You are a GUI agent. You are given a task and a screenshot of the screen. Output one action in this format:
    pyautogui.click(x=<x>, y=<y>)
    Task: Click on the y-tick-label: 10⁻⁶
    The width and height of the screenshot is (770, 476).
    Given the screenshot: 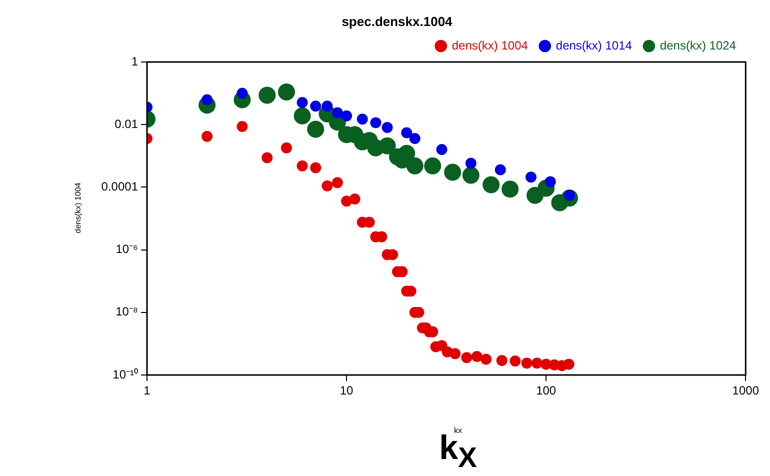 What is the action you would take?
    pyautogui.click(x=127, y=249)
    